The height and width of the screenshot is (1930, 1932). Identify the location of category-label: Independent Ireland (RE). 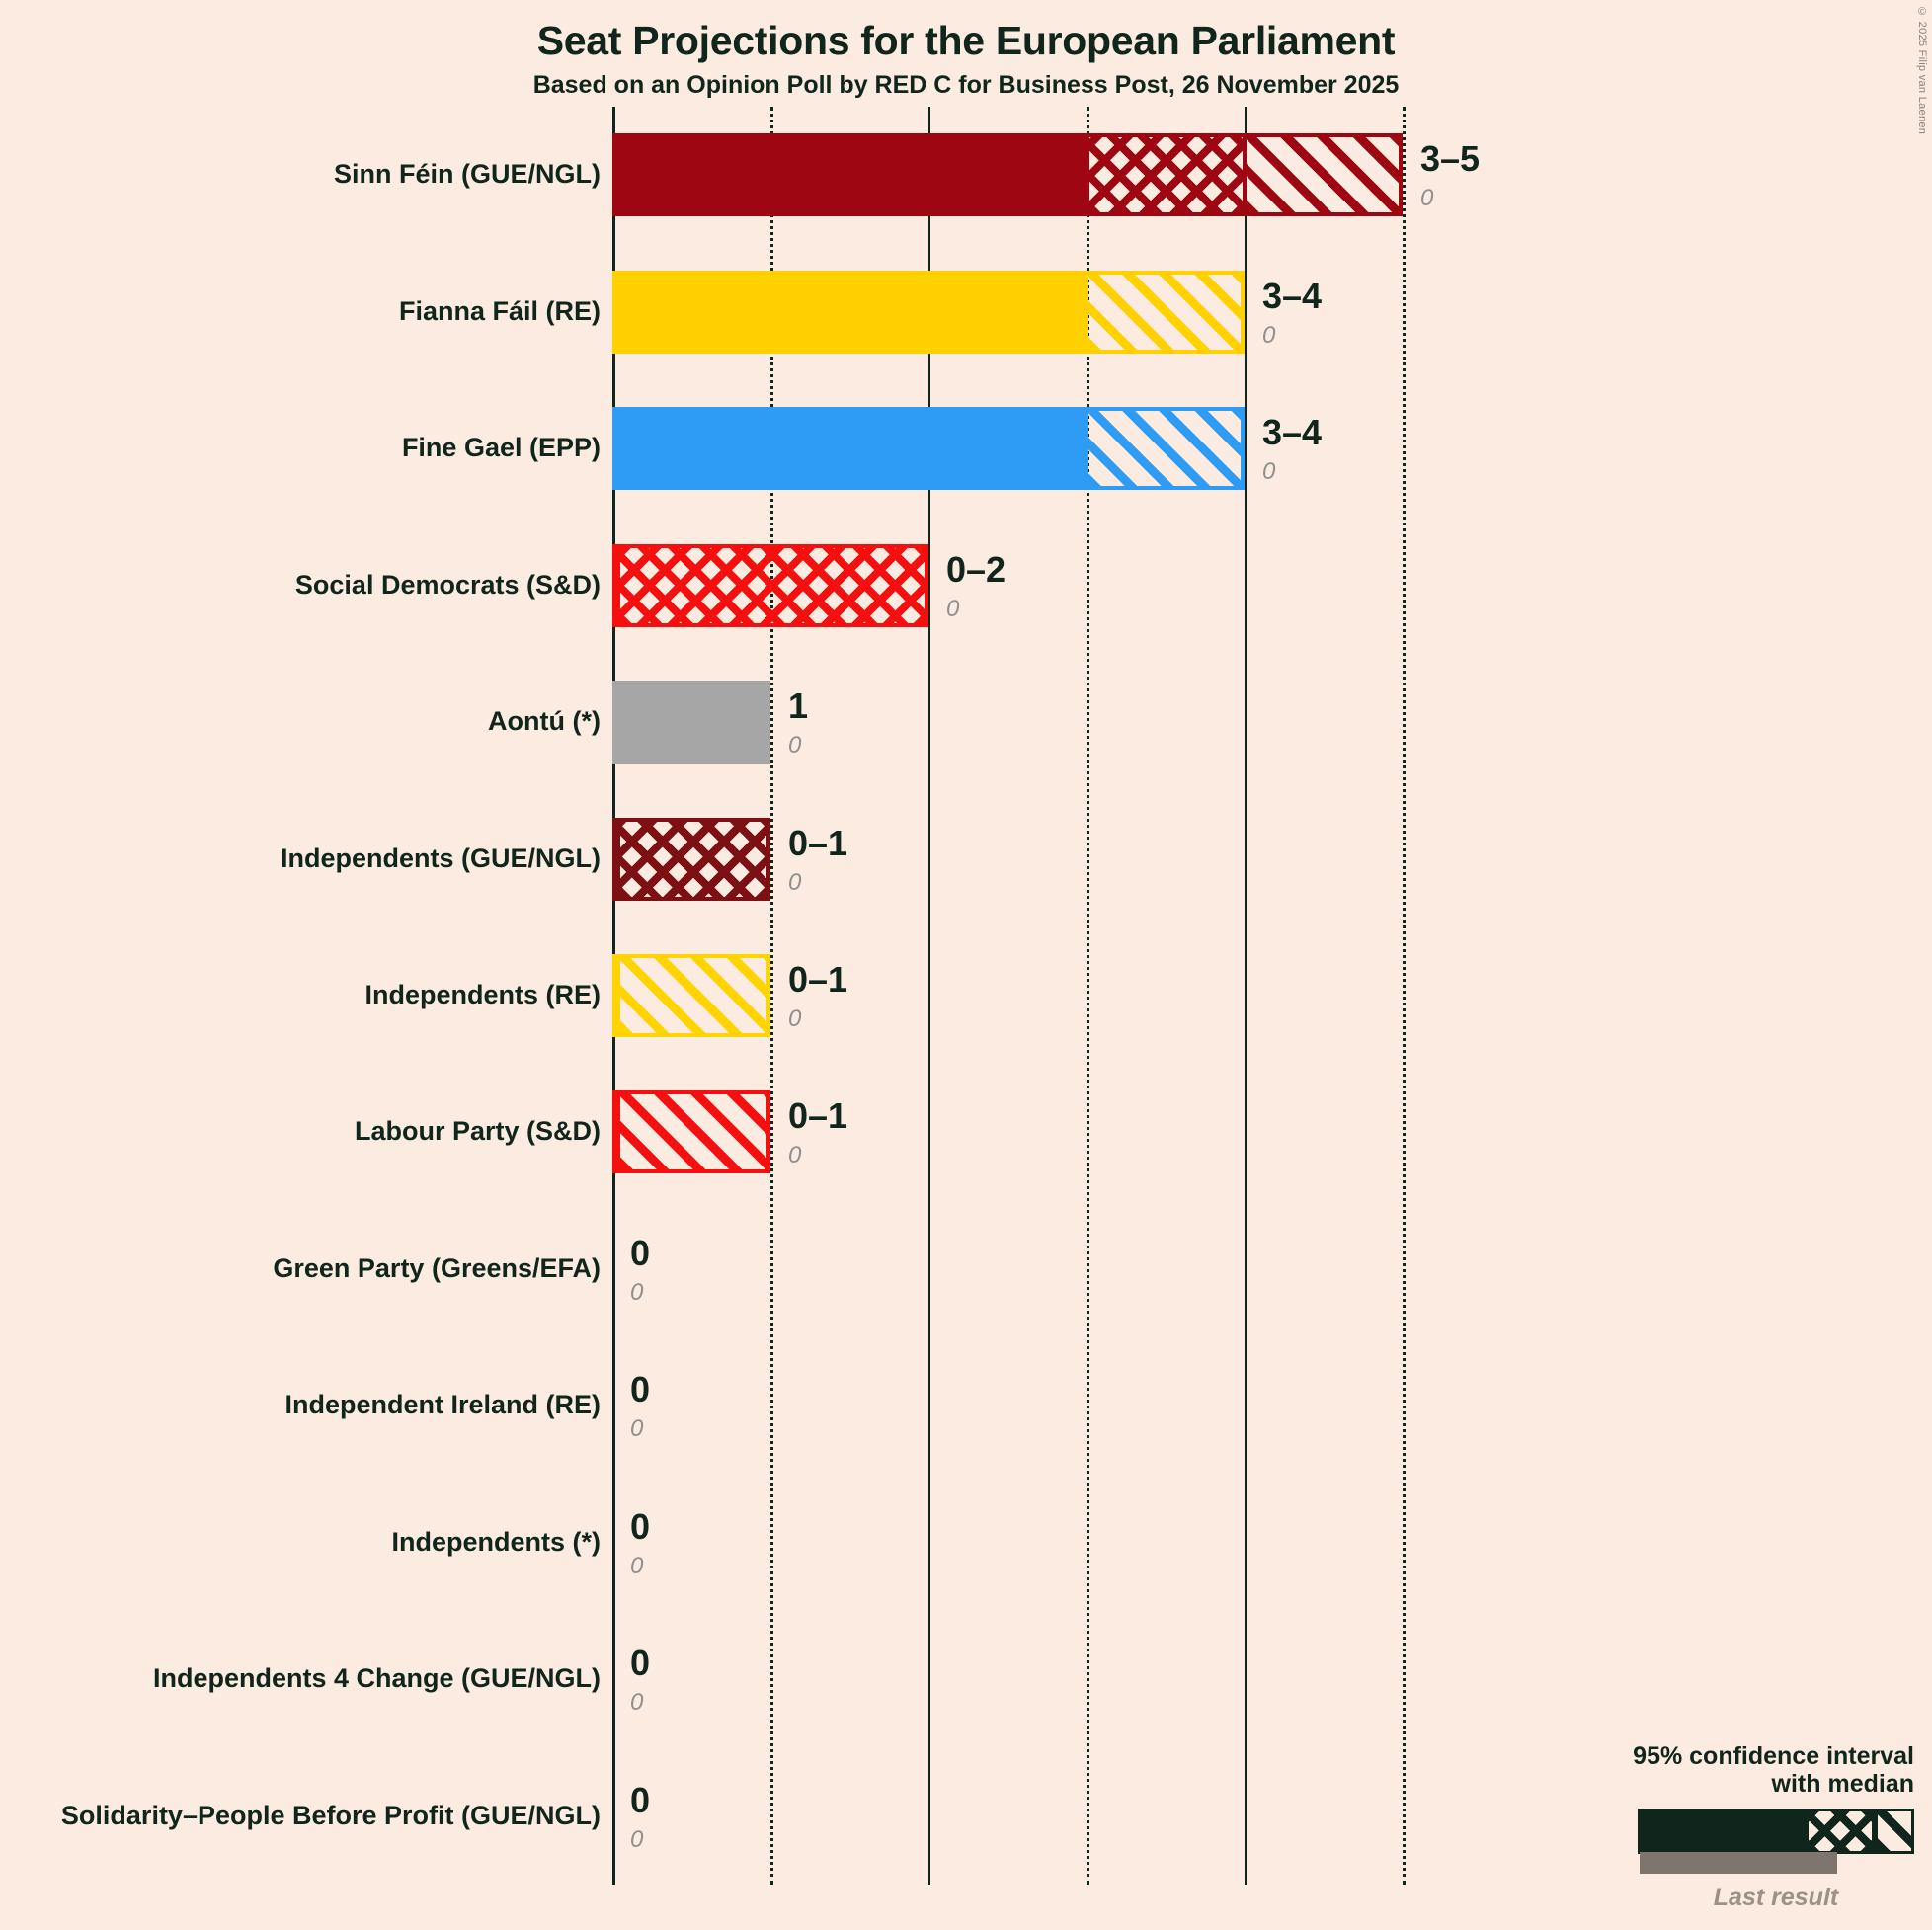
(442, 1405).